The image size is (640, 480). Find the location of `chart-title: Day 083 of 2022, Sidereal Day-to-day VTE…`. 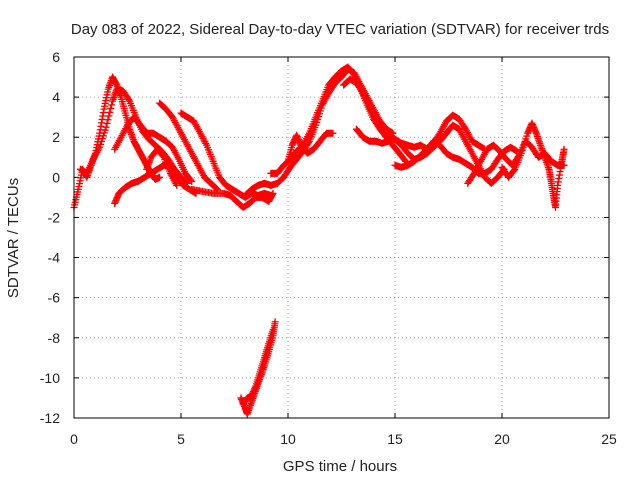

chart-title: Day 083 of 2022, Sidereal Day-to-day VTE… is located at coordinates (340, 29).